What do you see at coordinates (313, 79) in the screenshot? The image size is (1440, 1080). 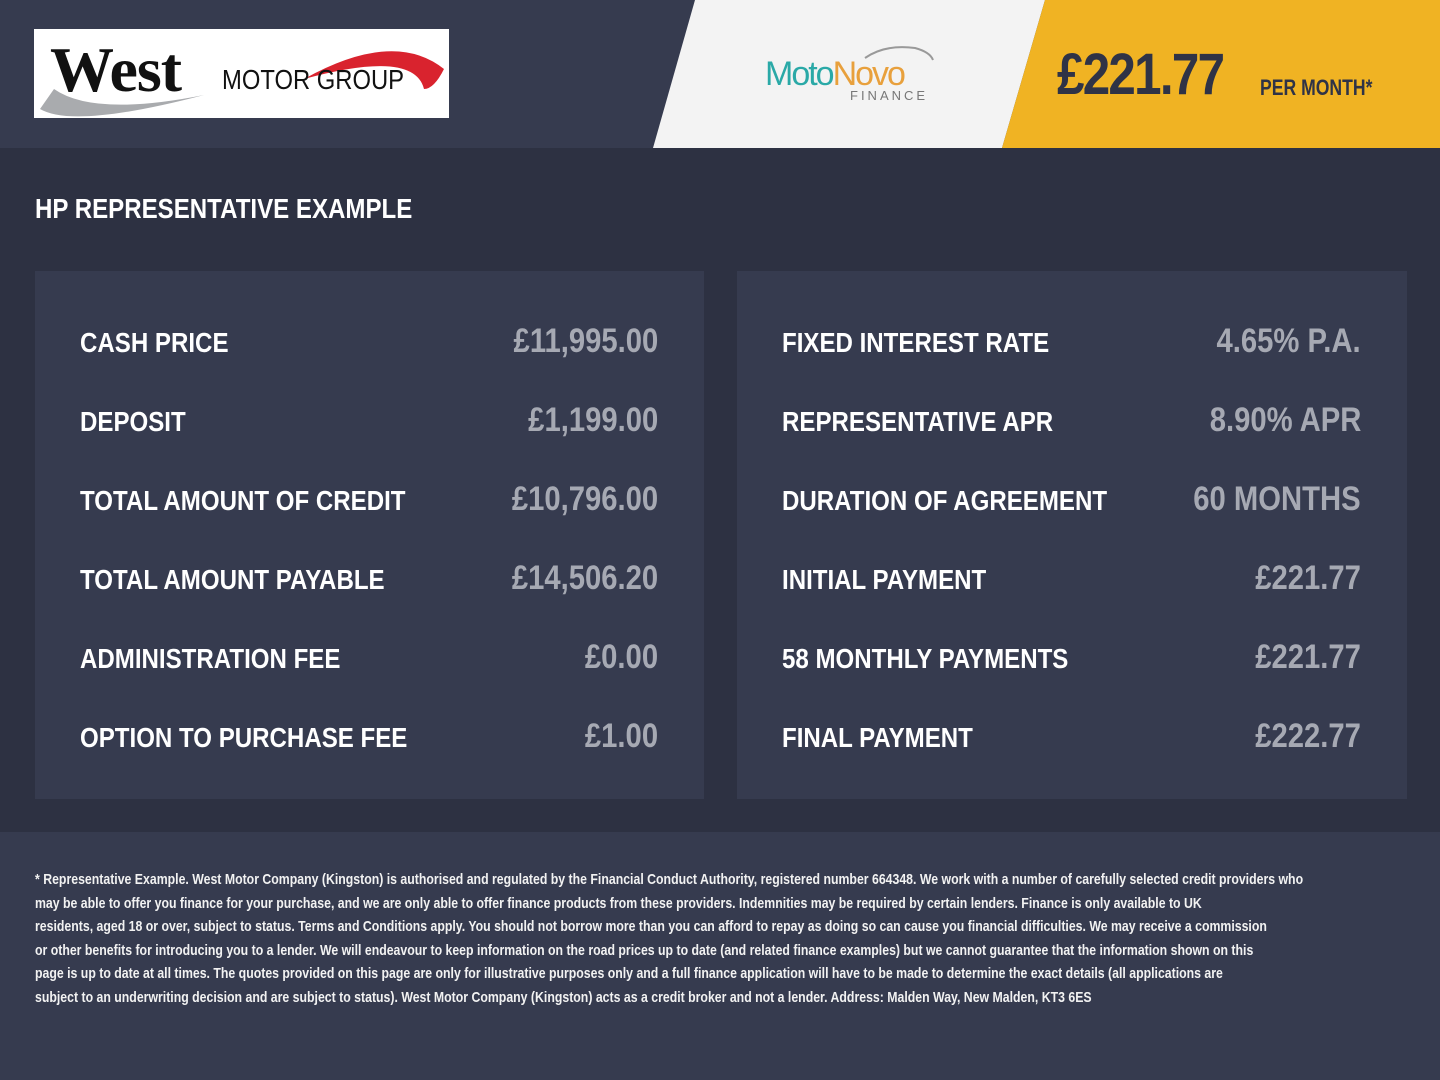 I see `dealer-logo-sub: MOTOR GROUP` at bounding box center [313, 79].